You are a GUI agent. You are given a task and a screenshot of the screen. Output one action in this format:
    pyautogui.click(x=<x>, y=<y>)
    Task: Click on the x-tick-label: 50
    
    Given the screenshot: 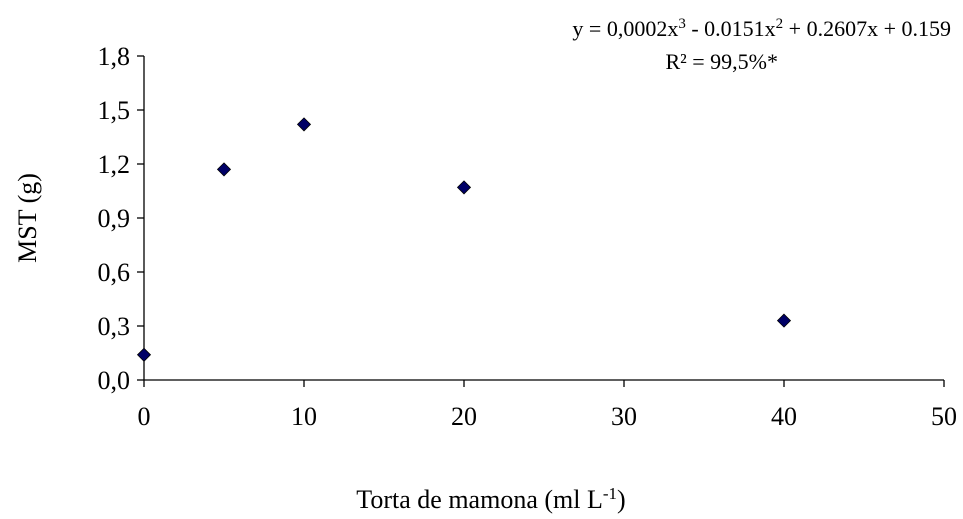 What is the action you would take?
    pyautogui.click(x=944, y=416)
    